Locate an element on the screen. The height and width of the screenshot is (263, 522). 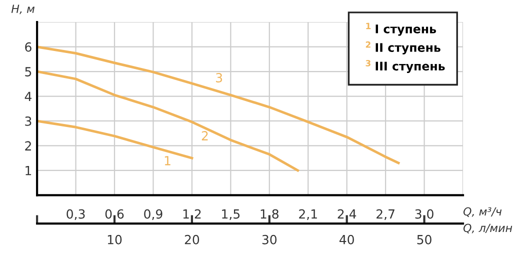
annotation: 2 is located at coordinates (205, 135).